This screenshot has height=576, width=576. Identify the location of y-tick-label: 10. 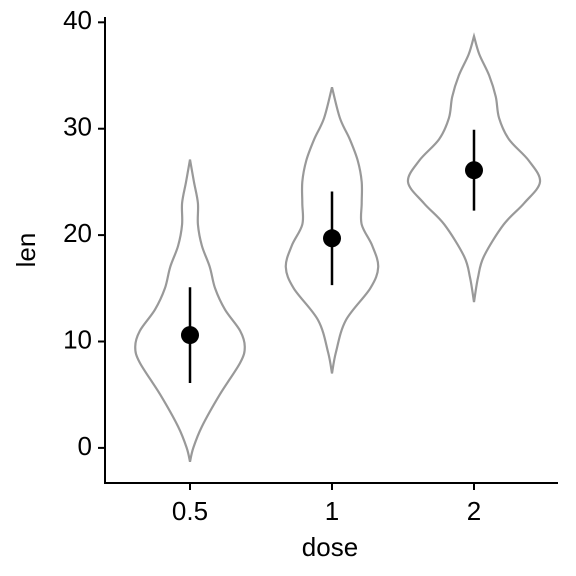
(77, 339).